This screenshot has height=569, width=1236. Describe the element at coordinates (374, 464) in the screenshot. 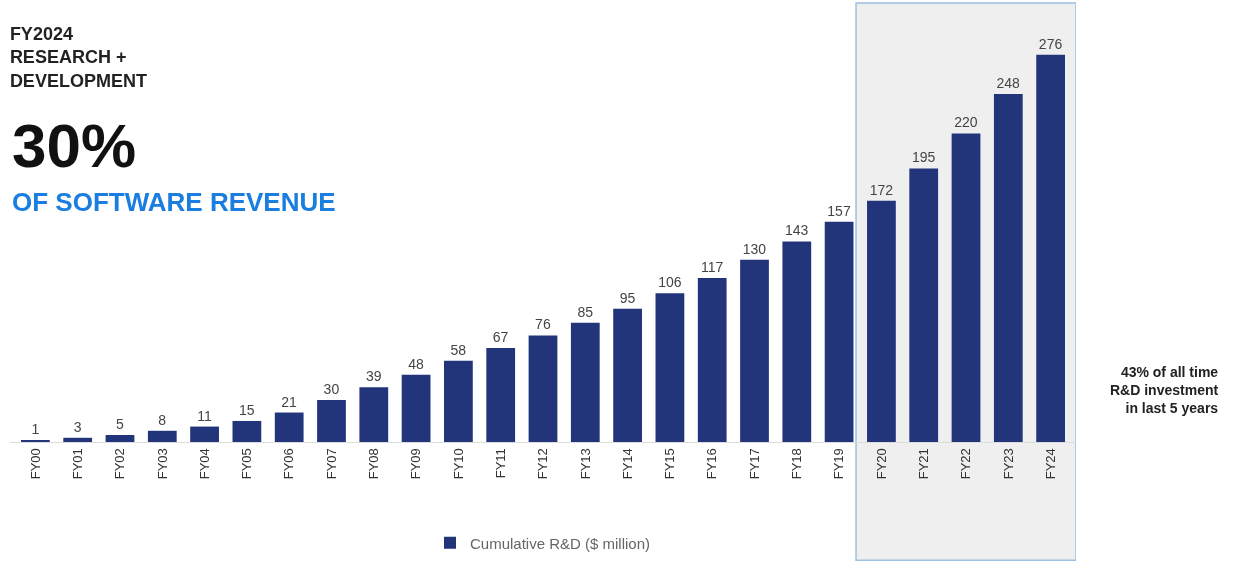

I see `x-tick-label: FY08` at that location.